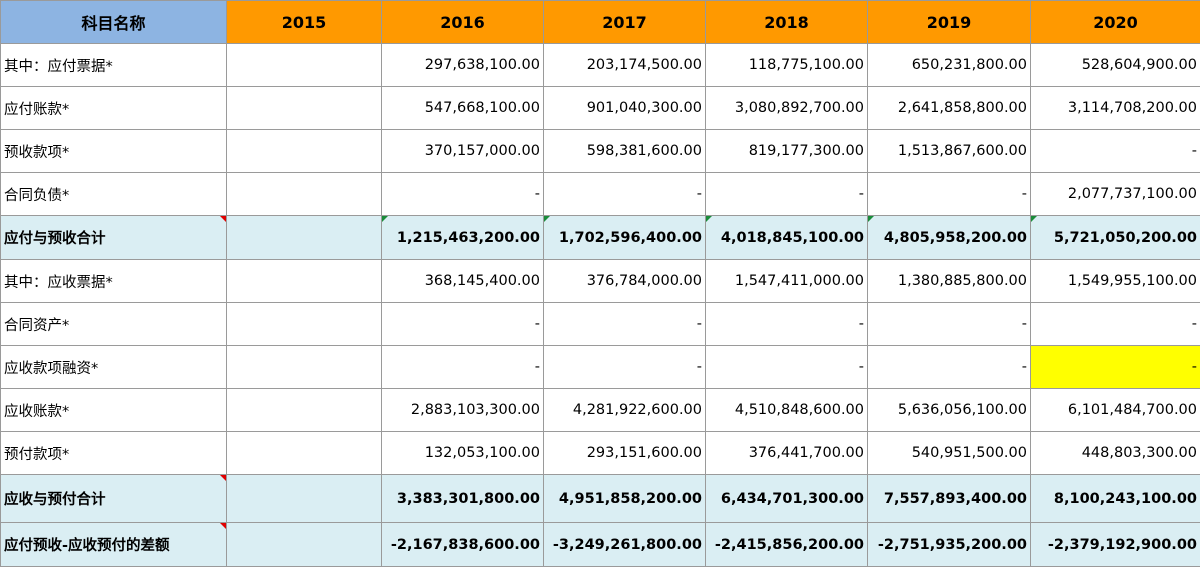 This screenshot has width=1200, height=572. I want to click on table-cell: 1,215,463,200.00, so click(462, 237).